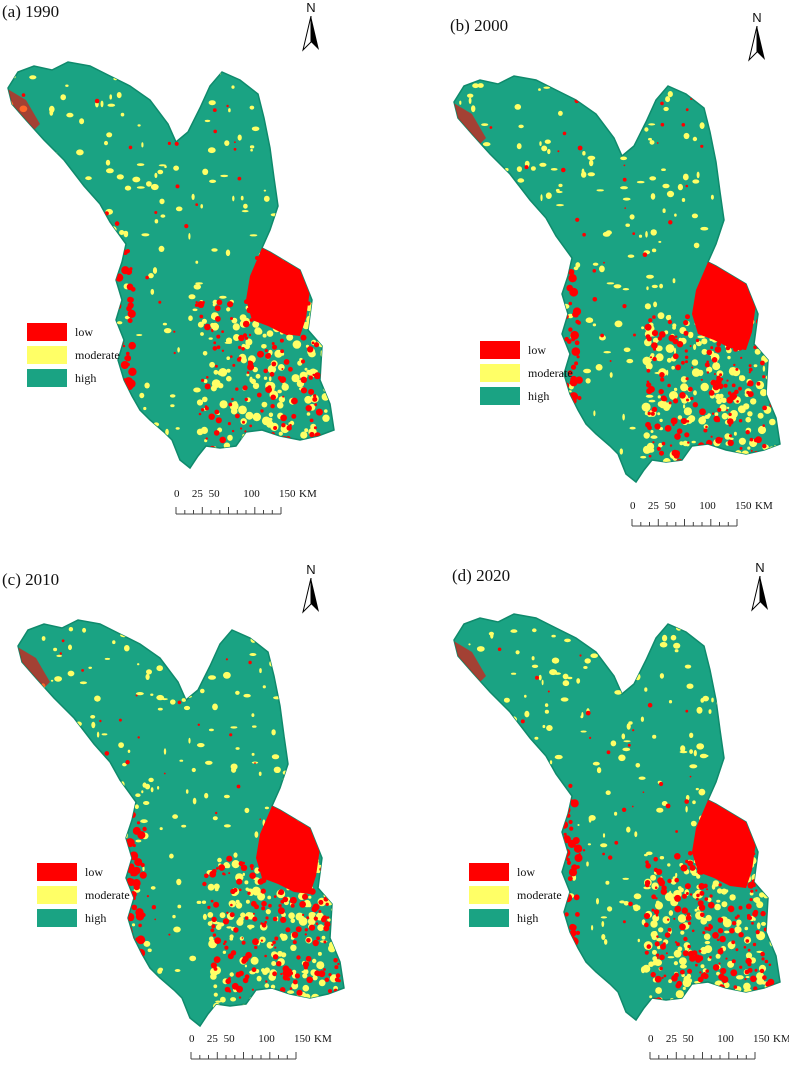 The width and height of the screenshot is (789, 1081). What do you see at coordinates (526, 871) in the screenshot?
I see `legend-label: low` at bounding box center [526, 871].